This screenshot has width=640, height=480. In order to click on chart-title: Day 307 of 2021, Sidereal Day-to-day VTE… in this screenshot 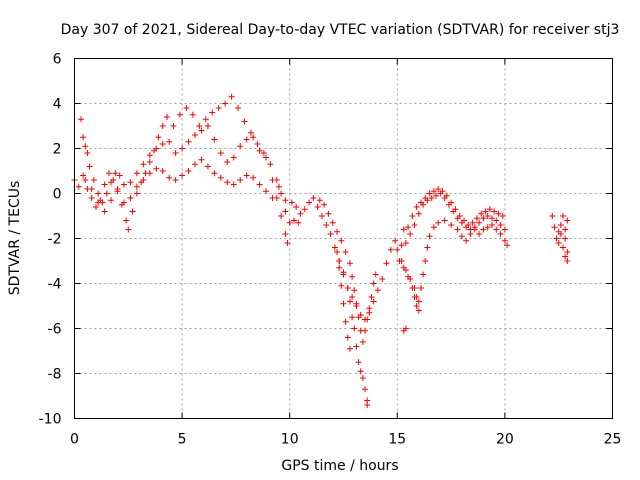, I will do `click(340, 30)`.